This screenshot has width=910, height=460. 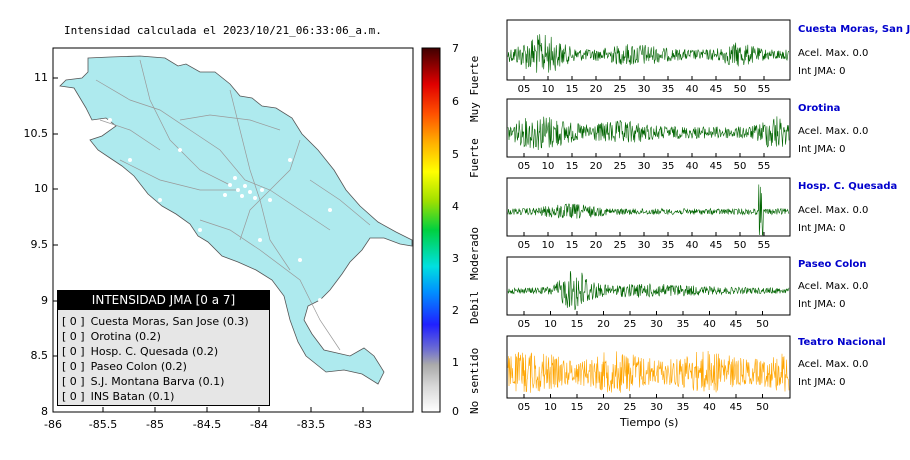 I want to click on legend-header: INTENSIDAD JMA [0 a 7], so click(x=163, y=300).